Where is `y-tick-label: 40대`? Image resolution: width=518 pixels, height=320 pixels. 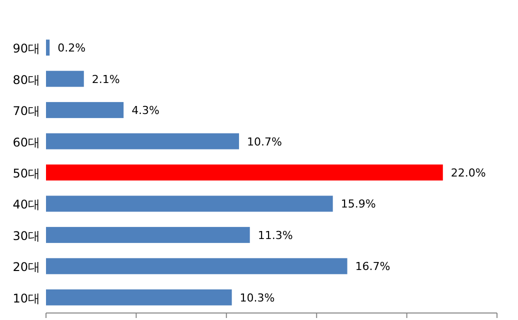
y-tick-label: 40대 is located at coordinates (26, 205).